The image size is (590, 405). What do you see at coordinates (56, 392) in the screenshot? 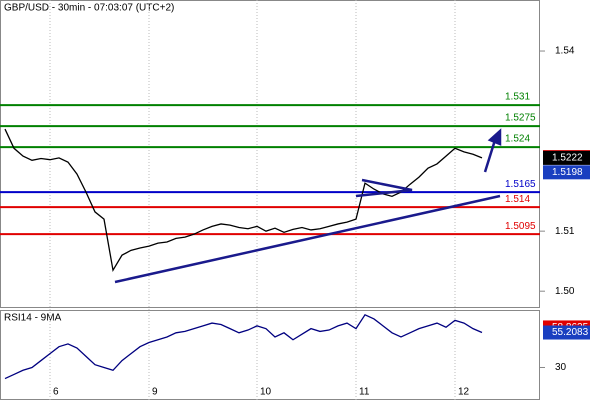
I see `x-tick-label: 6` at bounding box center [56, 392].